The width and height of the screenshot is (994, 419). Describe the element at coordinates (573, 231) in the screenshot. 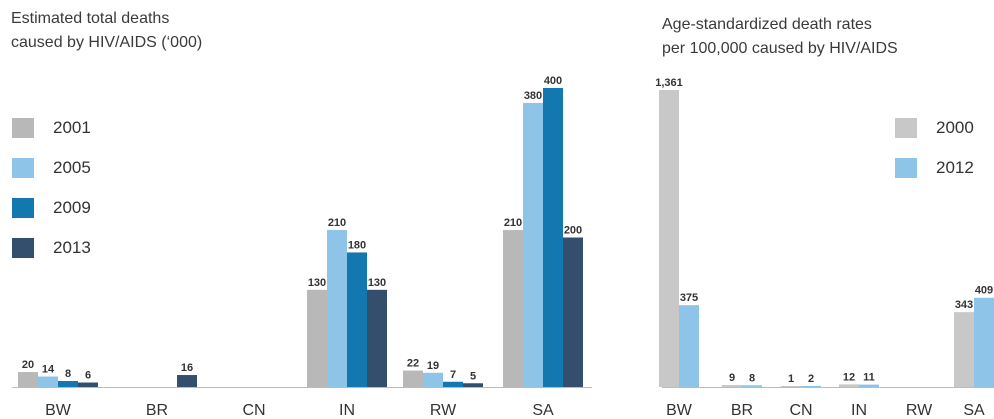

I see `data-label-sa-2013: 200` at that location.